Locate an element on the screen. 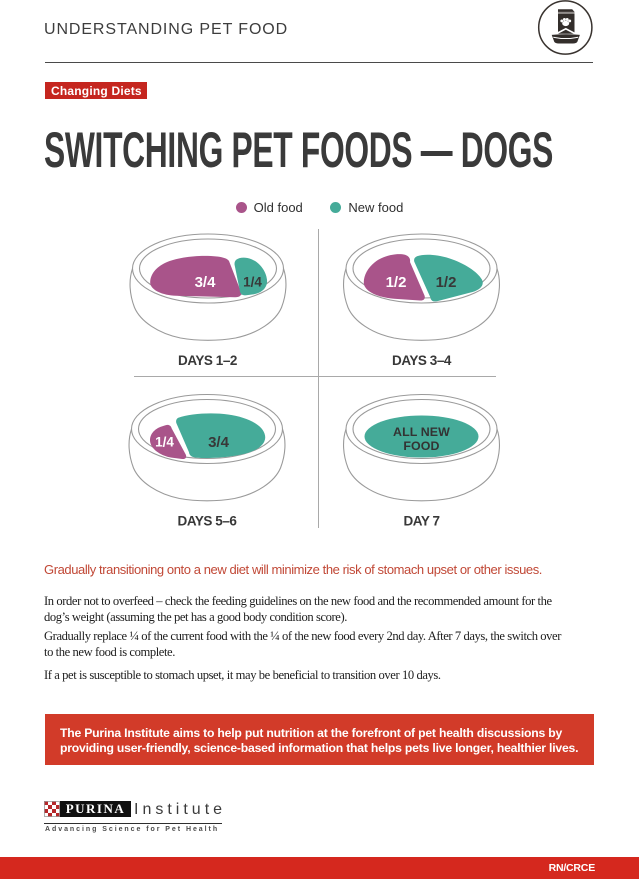 This screenshot has height=879, width=639. svg-text: FOOD is located at coordinates (421, 446).